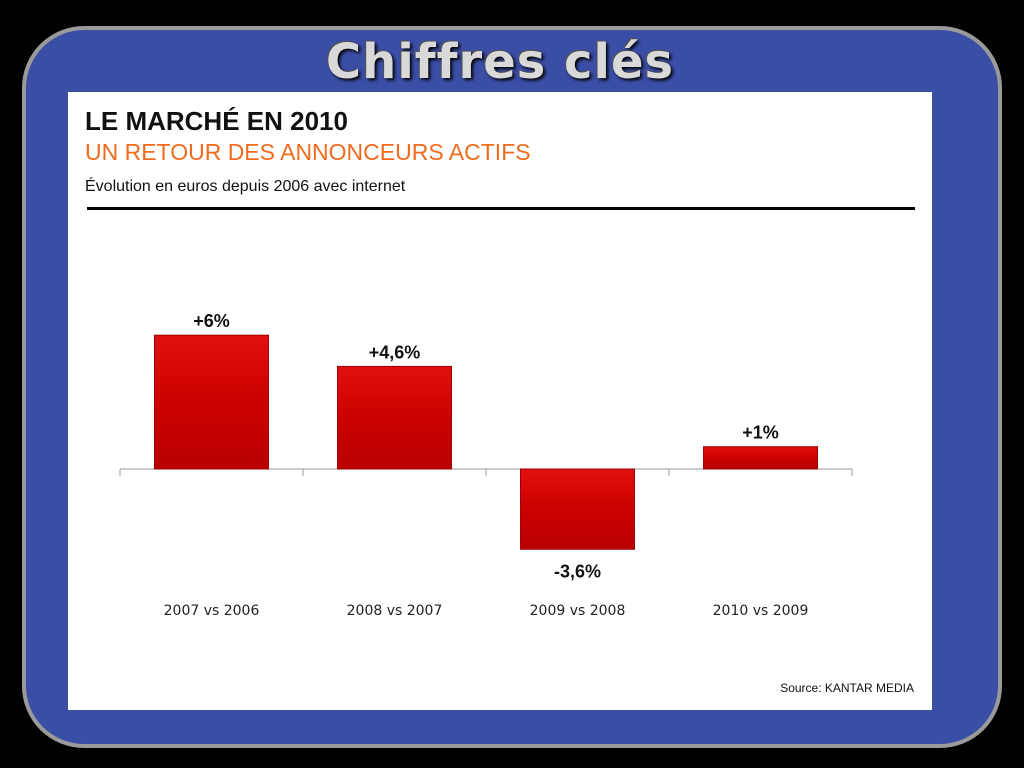  I want to click on x-tick-label: 2007 vs 2006, so click(212, 611).